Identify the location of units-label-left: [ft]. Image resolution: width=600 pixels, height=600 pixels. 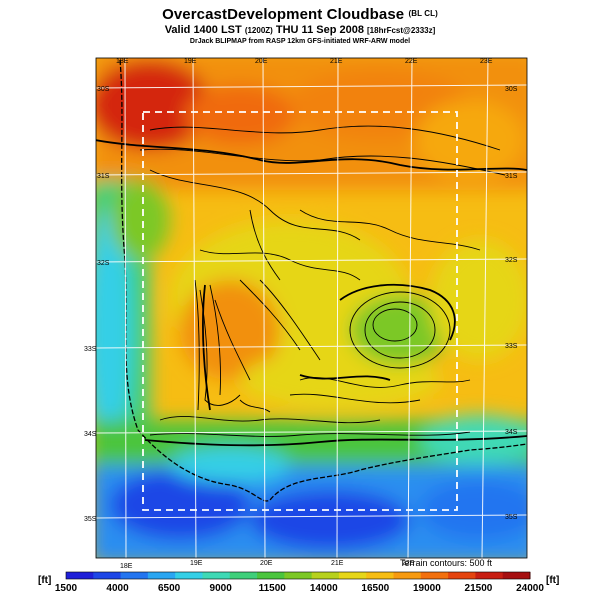
(45, 580).